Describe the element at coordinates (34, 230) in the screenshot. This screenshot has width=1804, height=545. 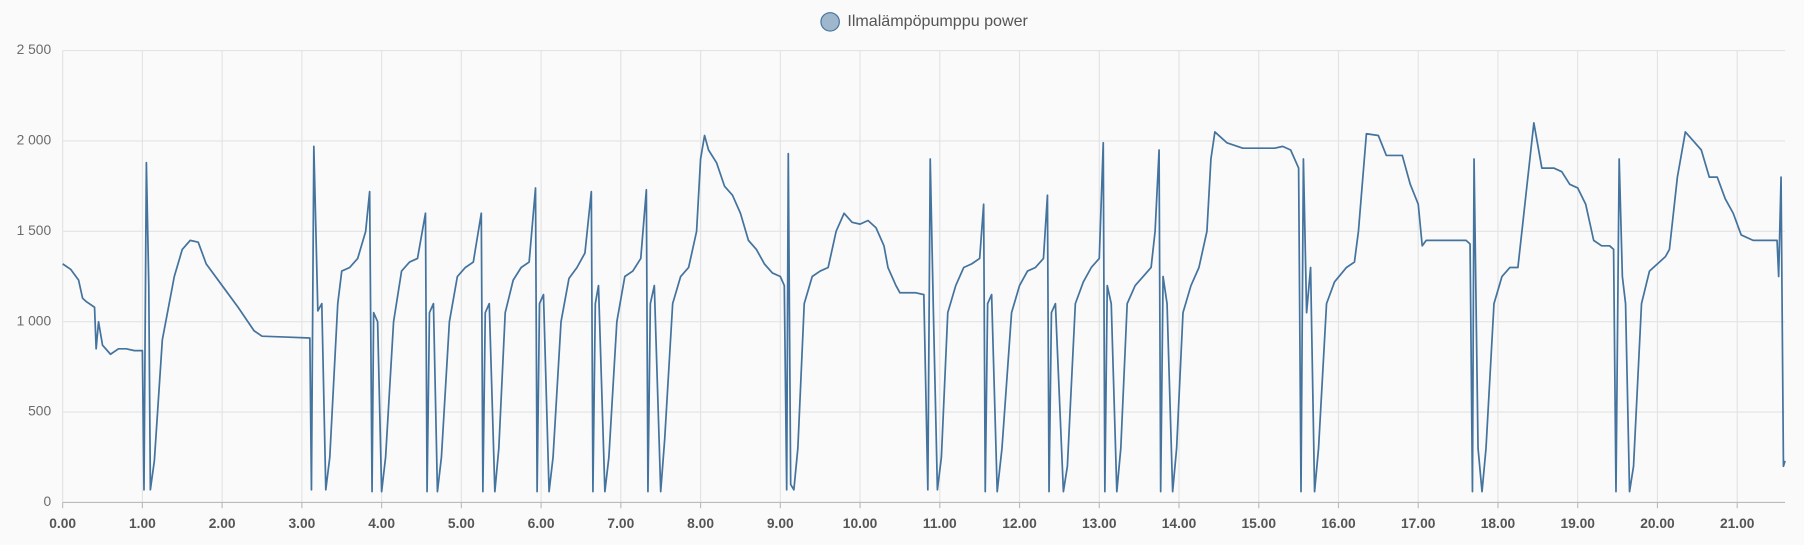
I see `y-tick-label: 1 500` at that location.